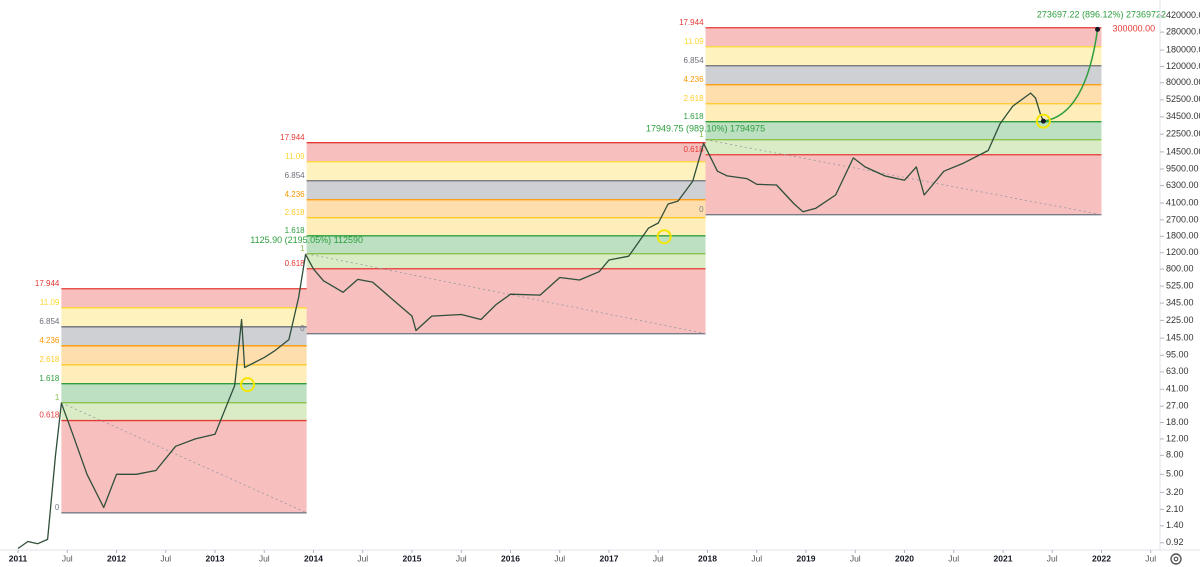  I want to click on target-point, so click(1098, 29).